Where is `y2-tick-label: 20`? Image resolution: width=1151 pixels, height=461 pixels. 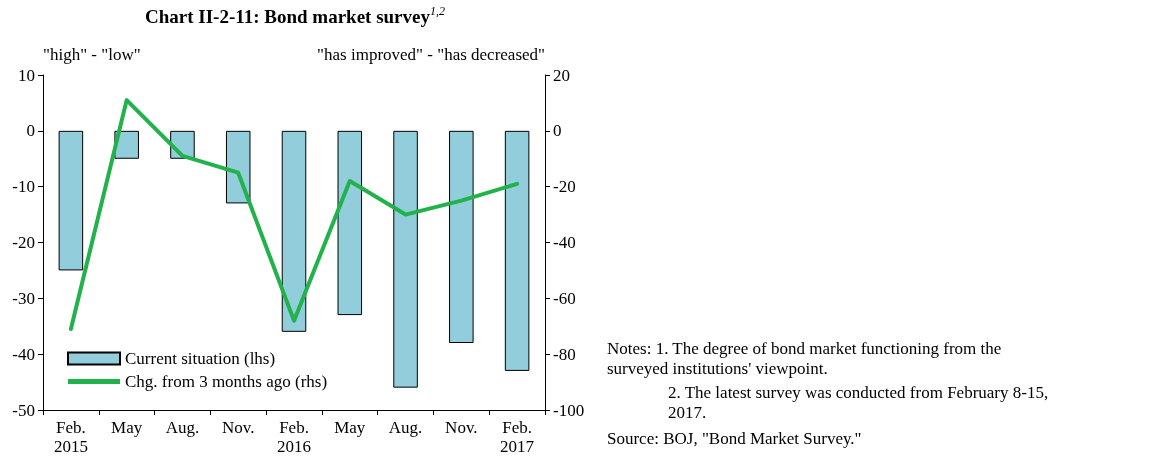 y2-tick-label: 20 is located at coordinates (561, 75).